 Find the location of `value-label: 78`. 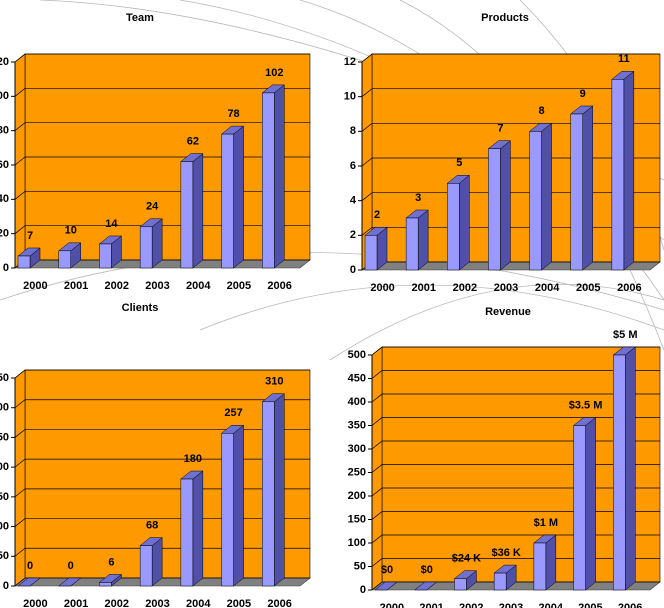

value-label: 78 is located at coordinates (233, 114).